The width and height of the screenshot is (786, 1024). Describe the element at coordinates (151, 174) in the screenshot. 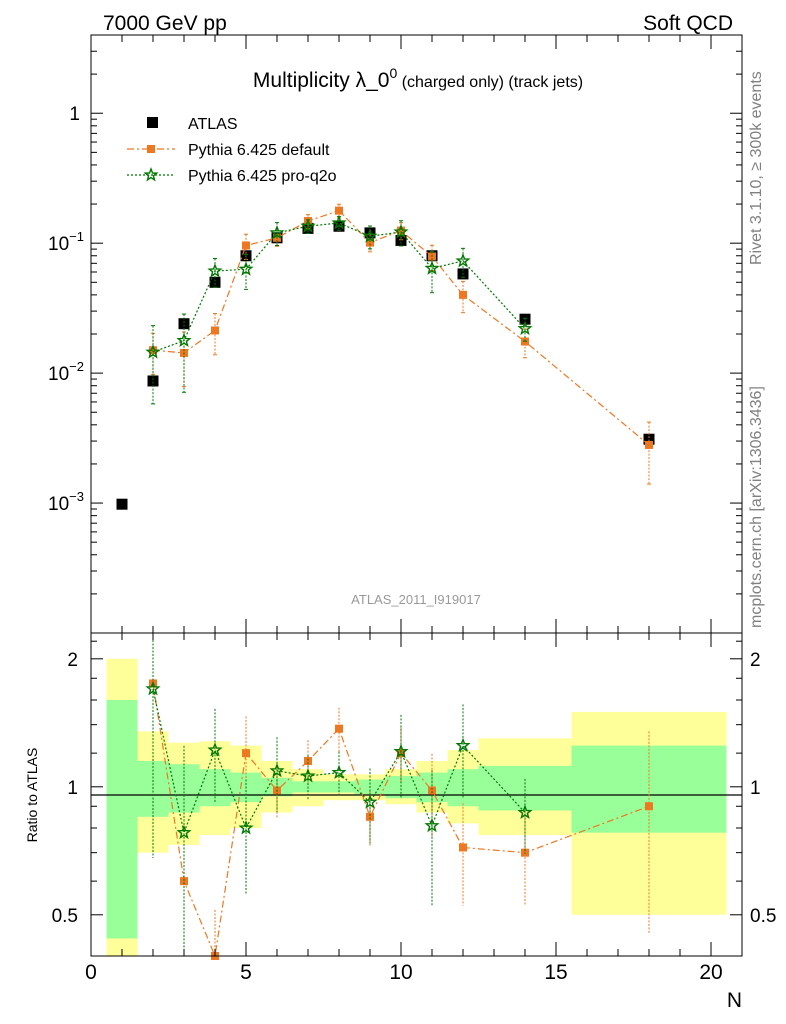

I see `legend-proq2o-marker` at that location.